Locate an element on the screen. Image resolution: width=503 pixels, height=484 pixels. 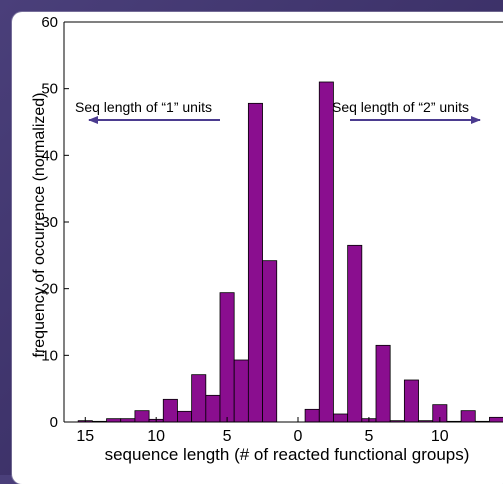
y-tick-label: 0 is located at coordinates (54, 422).